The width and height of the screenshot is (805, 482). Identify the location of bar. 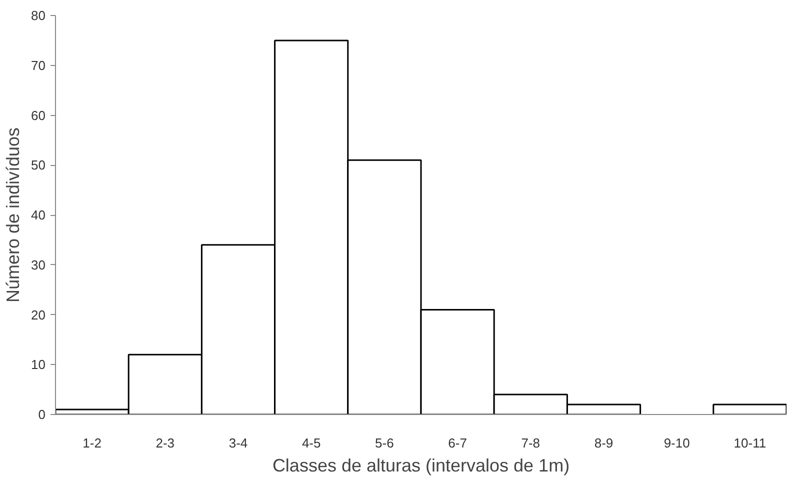
(749, 409).